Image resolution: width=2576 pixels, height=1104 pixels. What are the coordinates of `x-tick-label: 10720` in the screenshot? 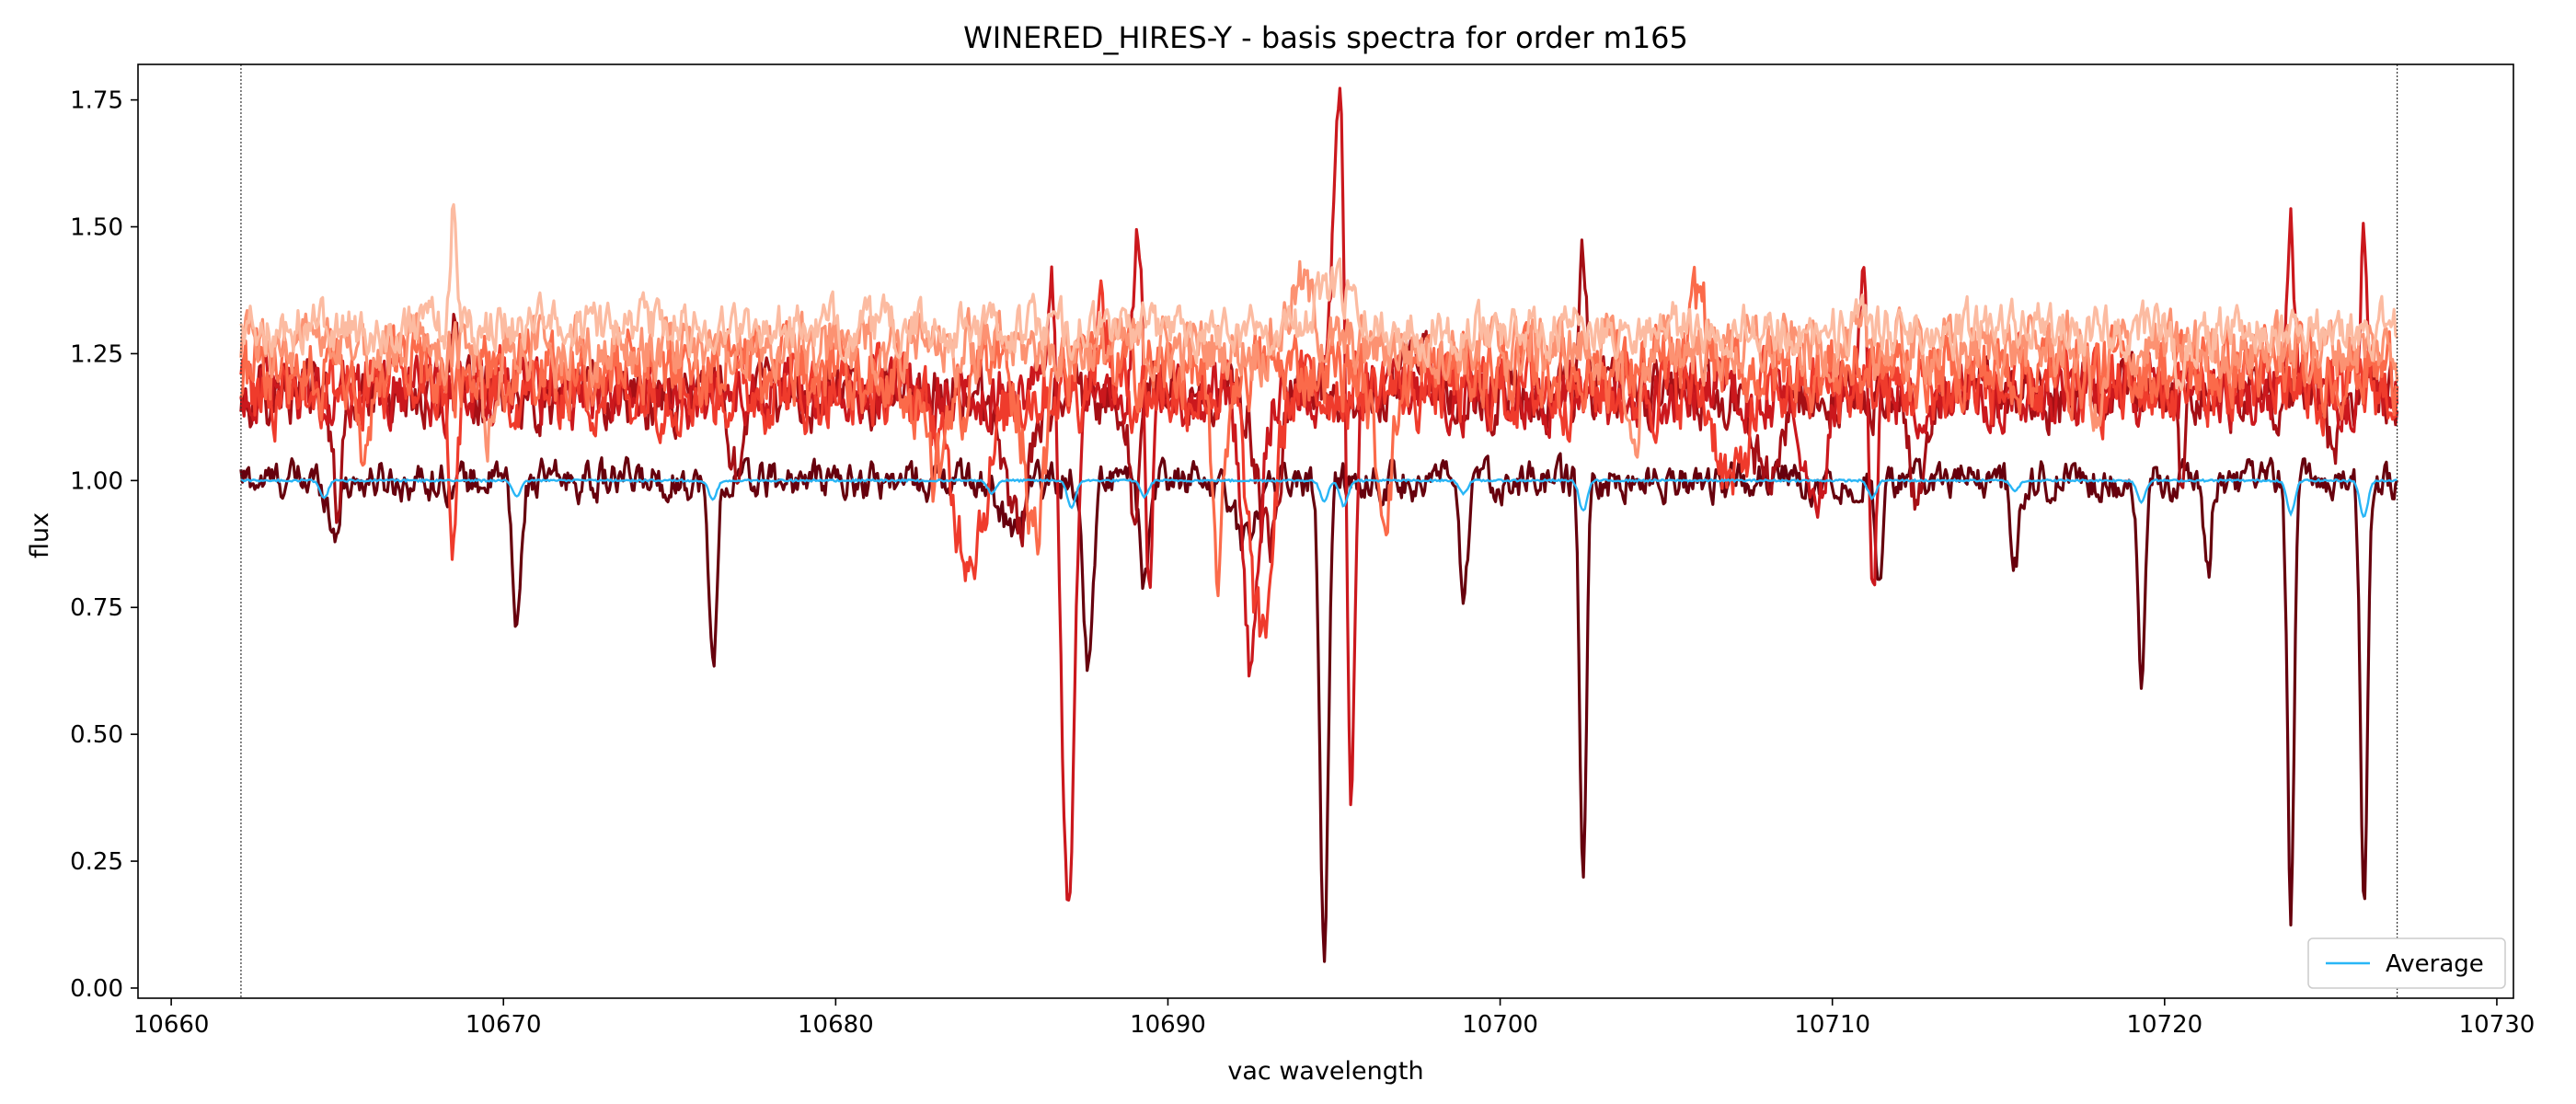 It's located at (2164, 1025).